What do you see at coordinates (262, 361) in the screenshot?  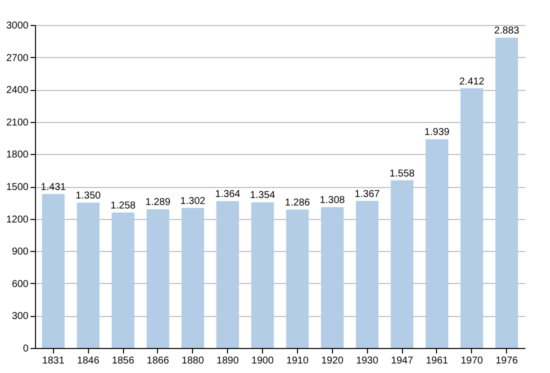 I see `x-tick-label: 1900` at bounding box center [262, 361].